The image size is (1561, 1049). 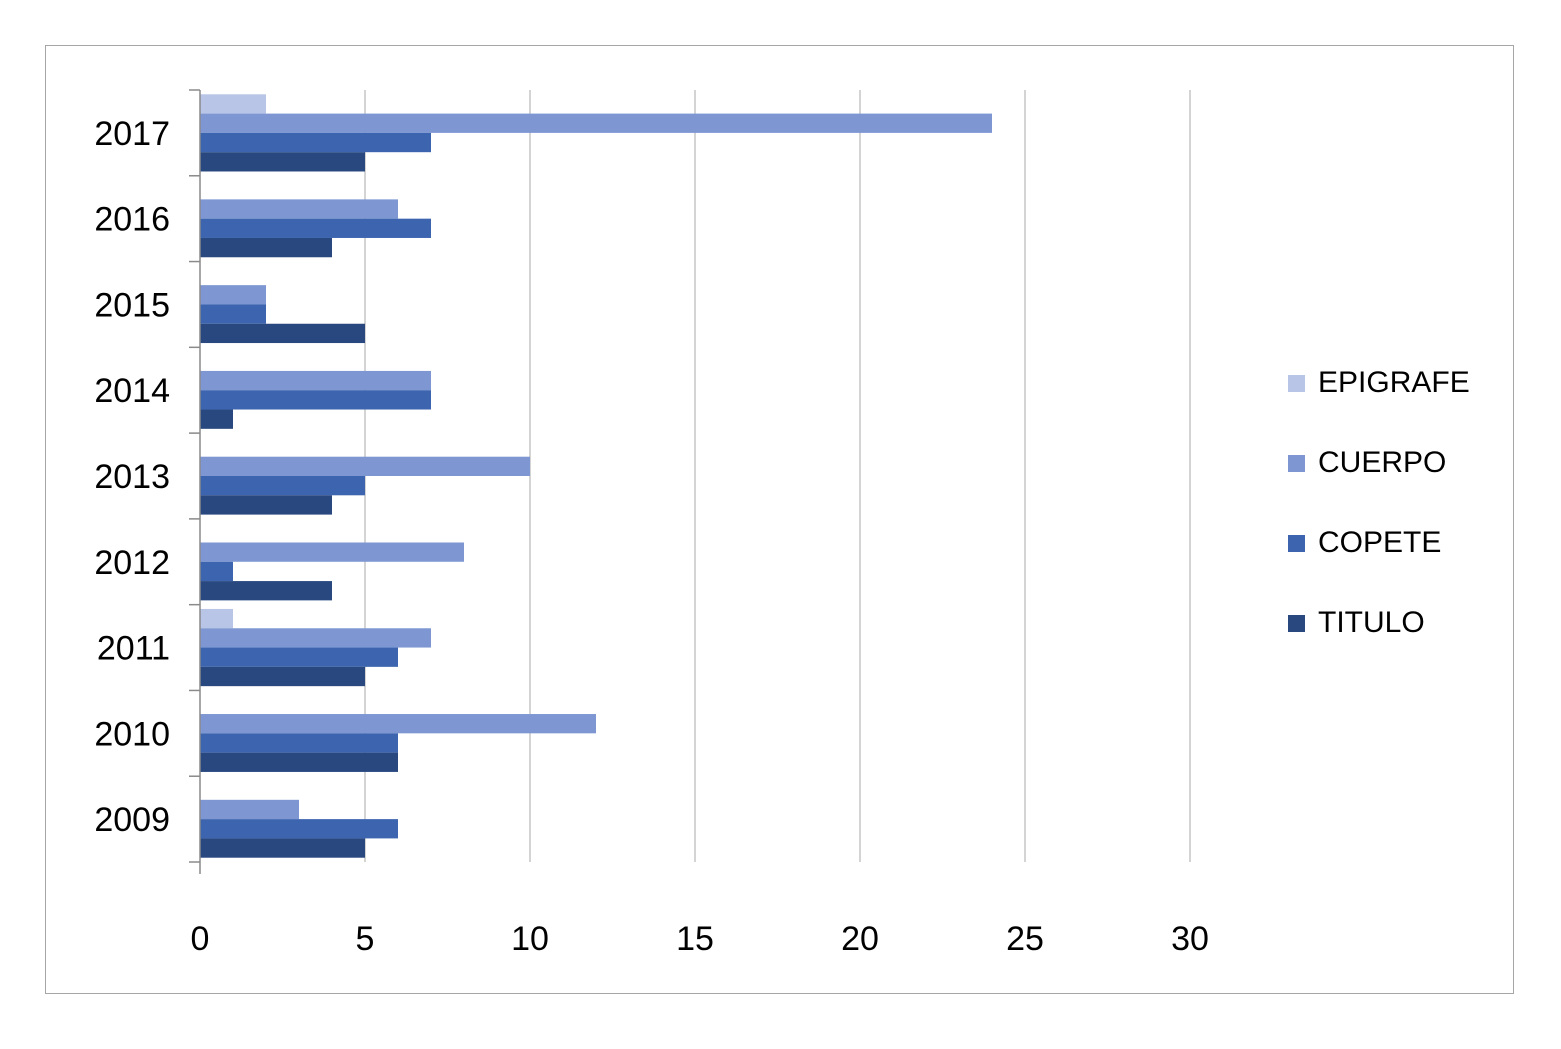 What do you see at coordinates (299, 209) in the screenshot?
I see `bar-cuerpo-2016` at bounding box center [299, 209].